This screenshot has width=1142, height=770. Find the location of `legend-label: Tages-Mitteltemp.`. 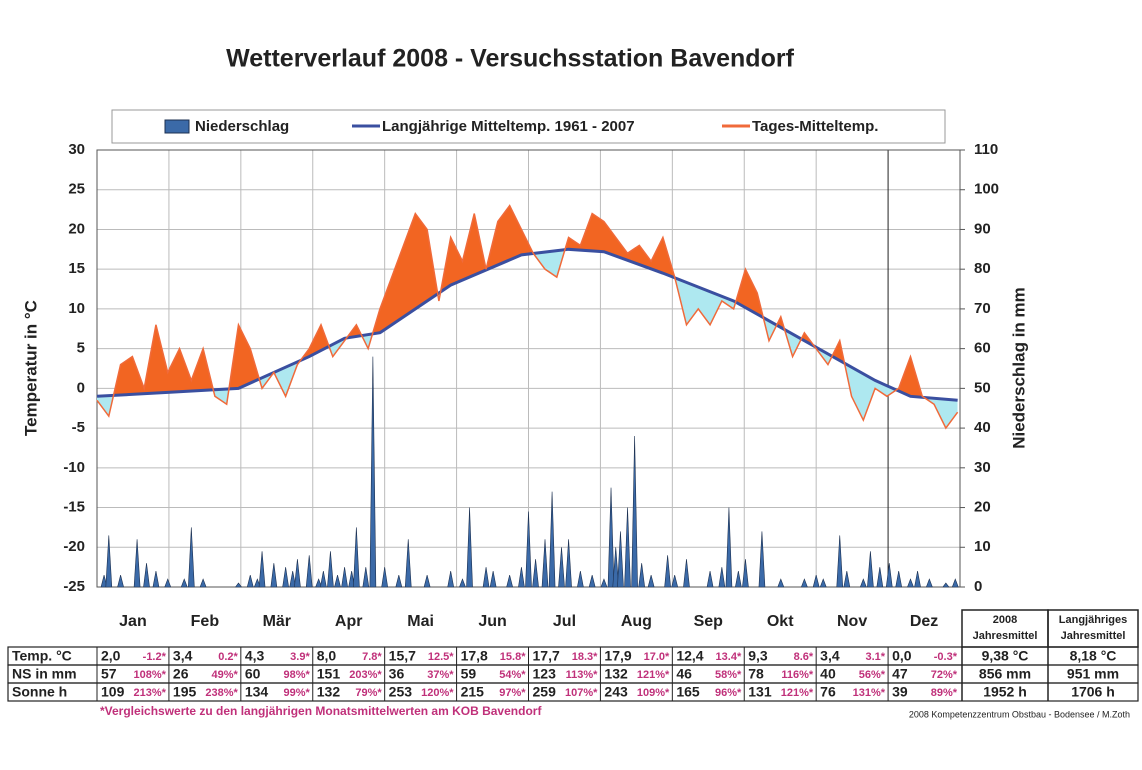

legend-label: Tages-Mitteltemp. is located at coordinates (815, 126).